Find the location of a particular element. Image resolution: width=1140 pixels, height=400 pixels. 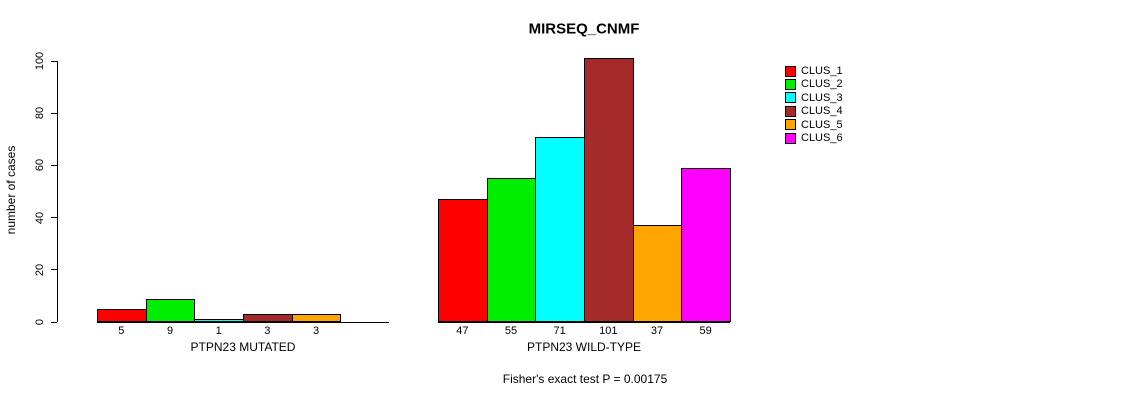

legend-label: CLUS_6 is located at coordinates (822, 138).